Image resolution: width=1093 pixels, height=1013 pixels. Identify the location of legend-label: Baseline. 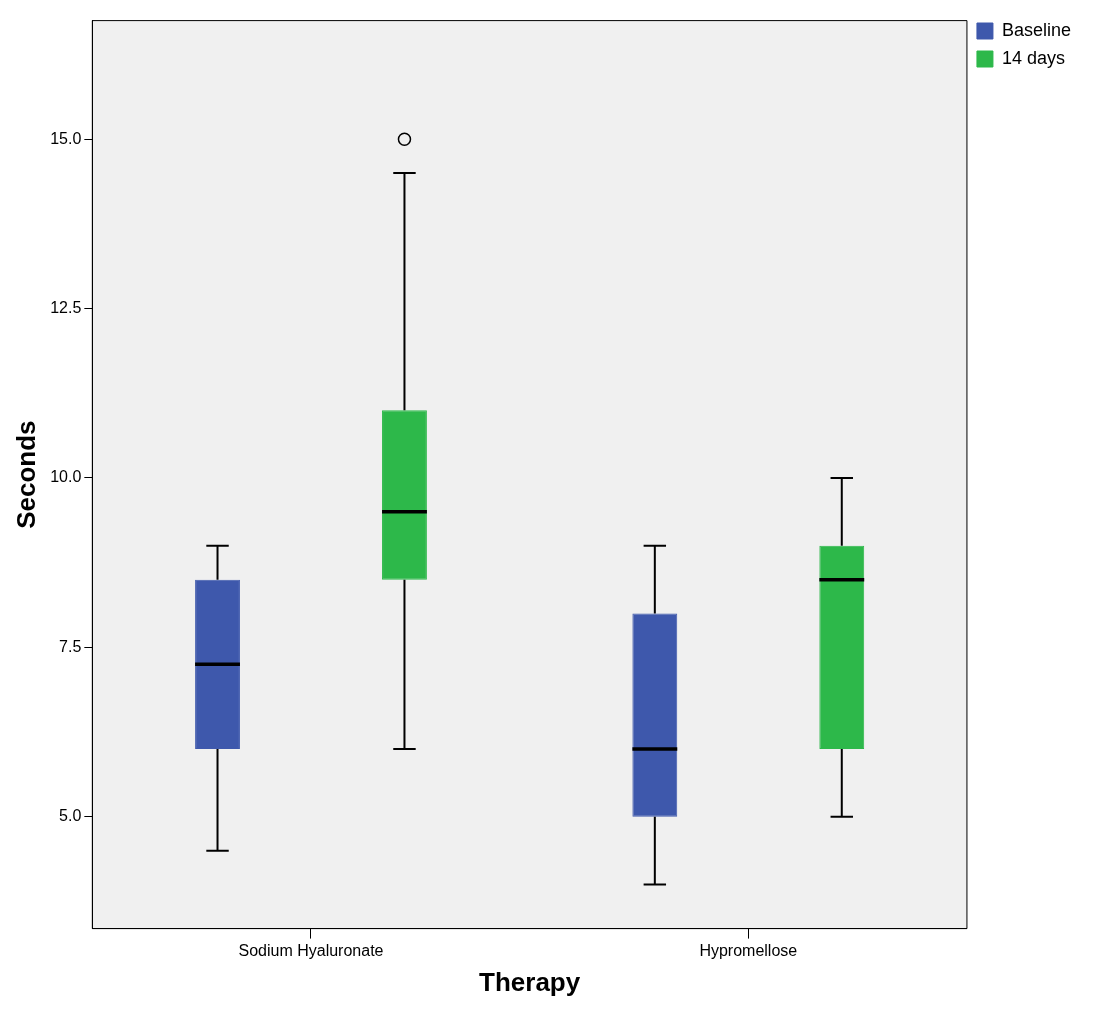
(1036, 29).